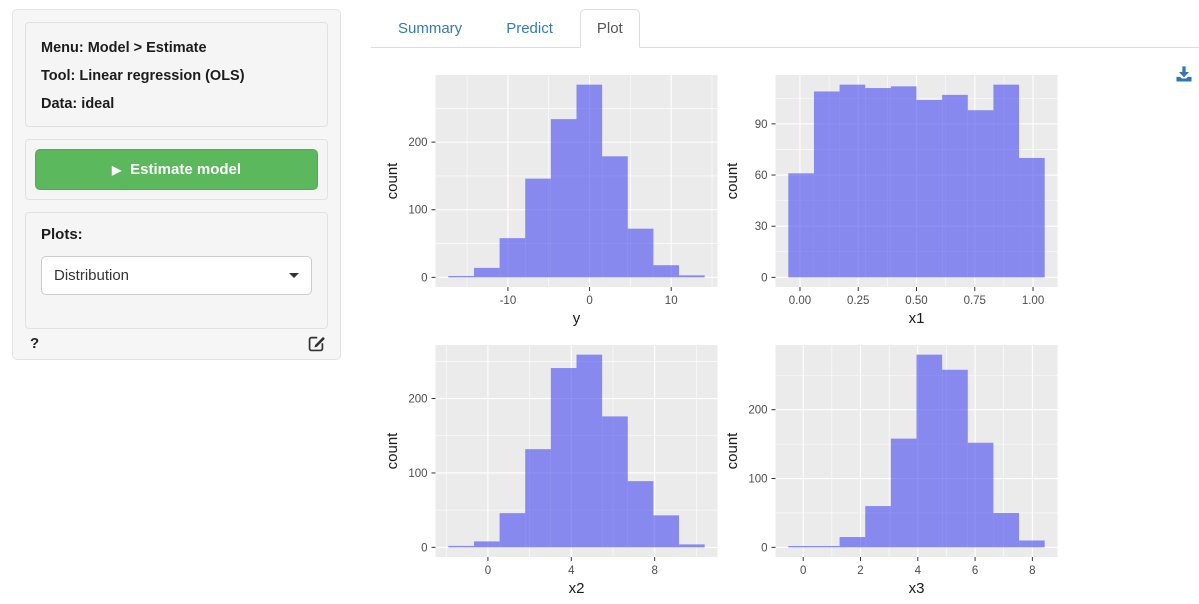  Describe the element at coordinates (124, 48) in the screenshot. I see `menu-breadcrumb: Menu: Model > Estimate` at that location.